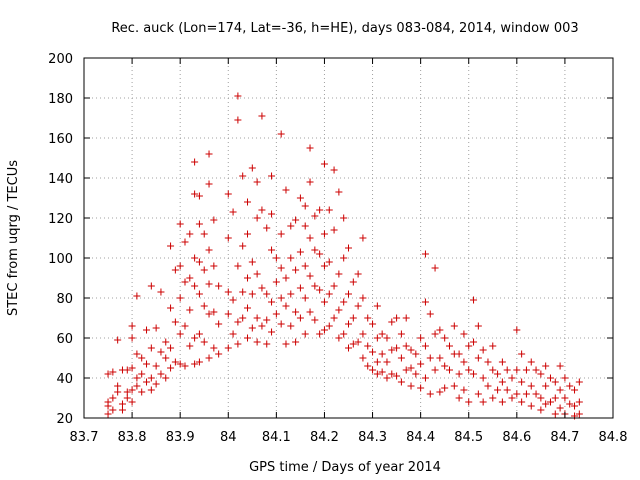  I want to click on y-tick-label: 140, so click(60, 179).